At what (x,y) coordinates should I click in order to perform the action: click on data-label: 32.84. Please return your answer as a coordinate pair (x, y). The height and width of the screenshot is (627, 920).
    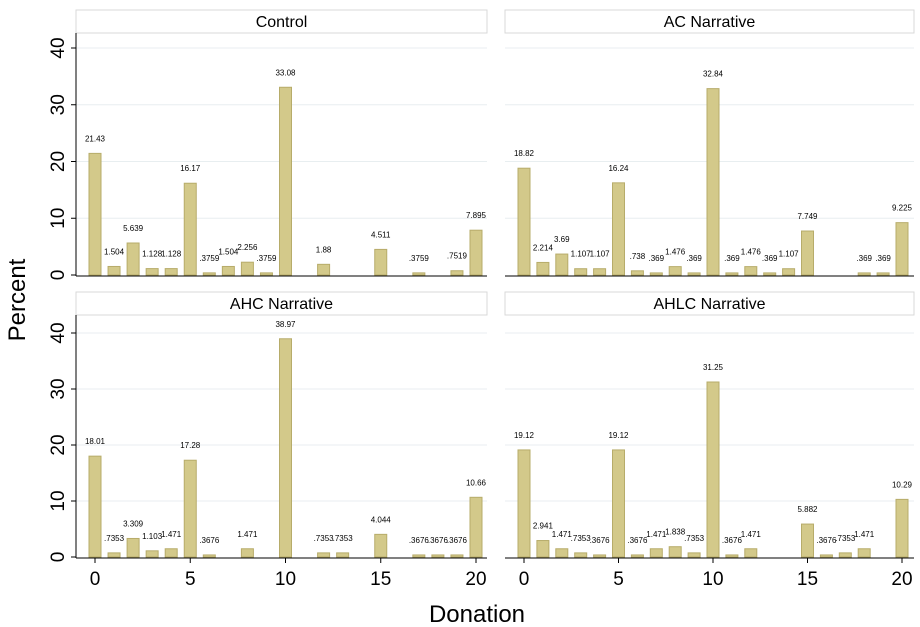
    Looking at the image, I should click on (713, 74).